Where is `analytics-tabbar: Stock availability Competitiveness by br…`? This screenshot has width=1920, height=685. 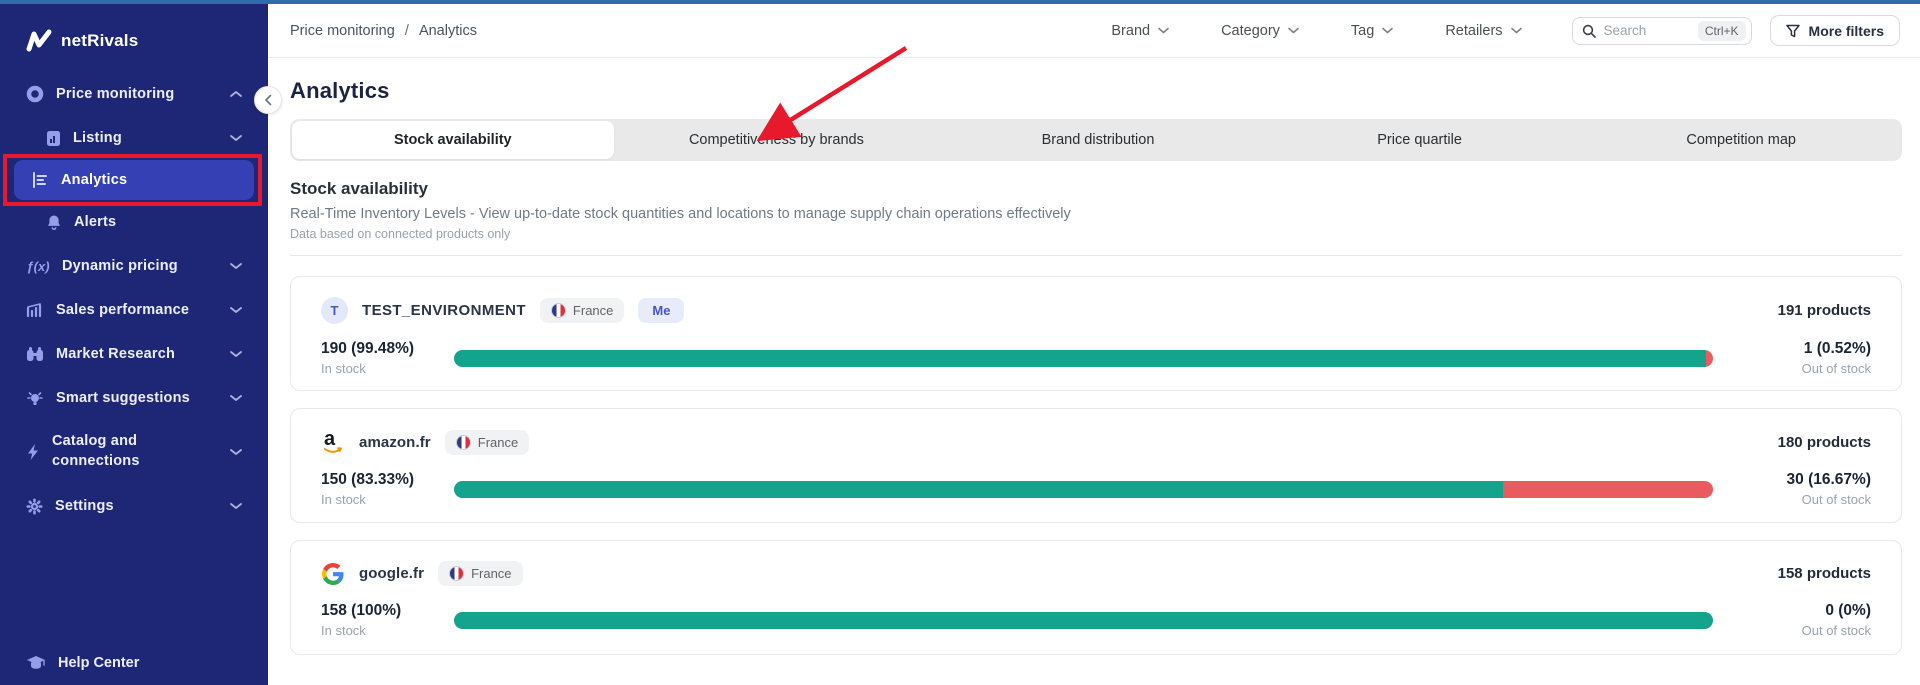
analytics-tabbar: Stock availability Competitiveness by br… is located at coordinates (1096, 140).